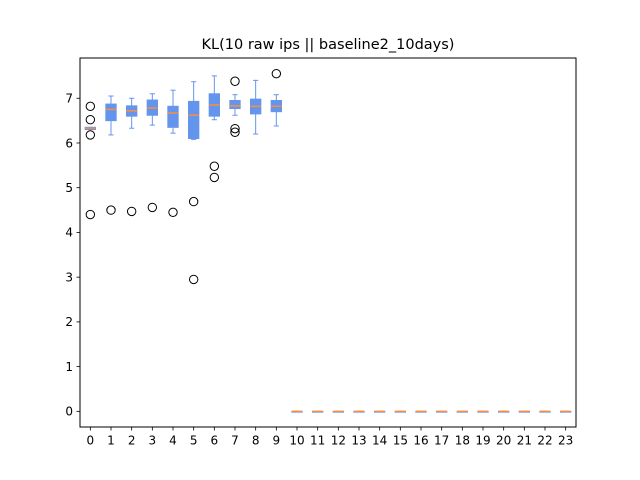 Image resolution: width=640 pixels, height=480 pixels. I want to click on x-tick-label: 15, so click(400, 441).